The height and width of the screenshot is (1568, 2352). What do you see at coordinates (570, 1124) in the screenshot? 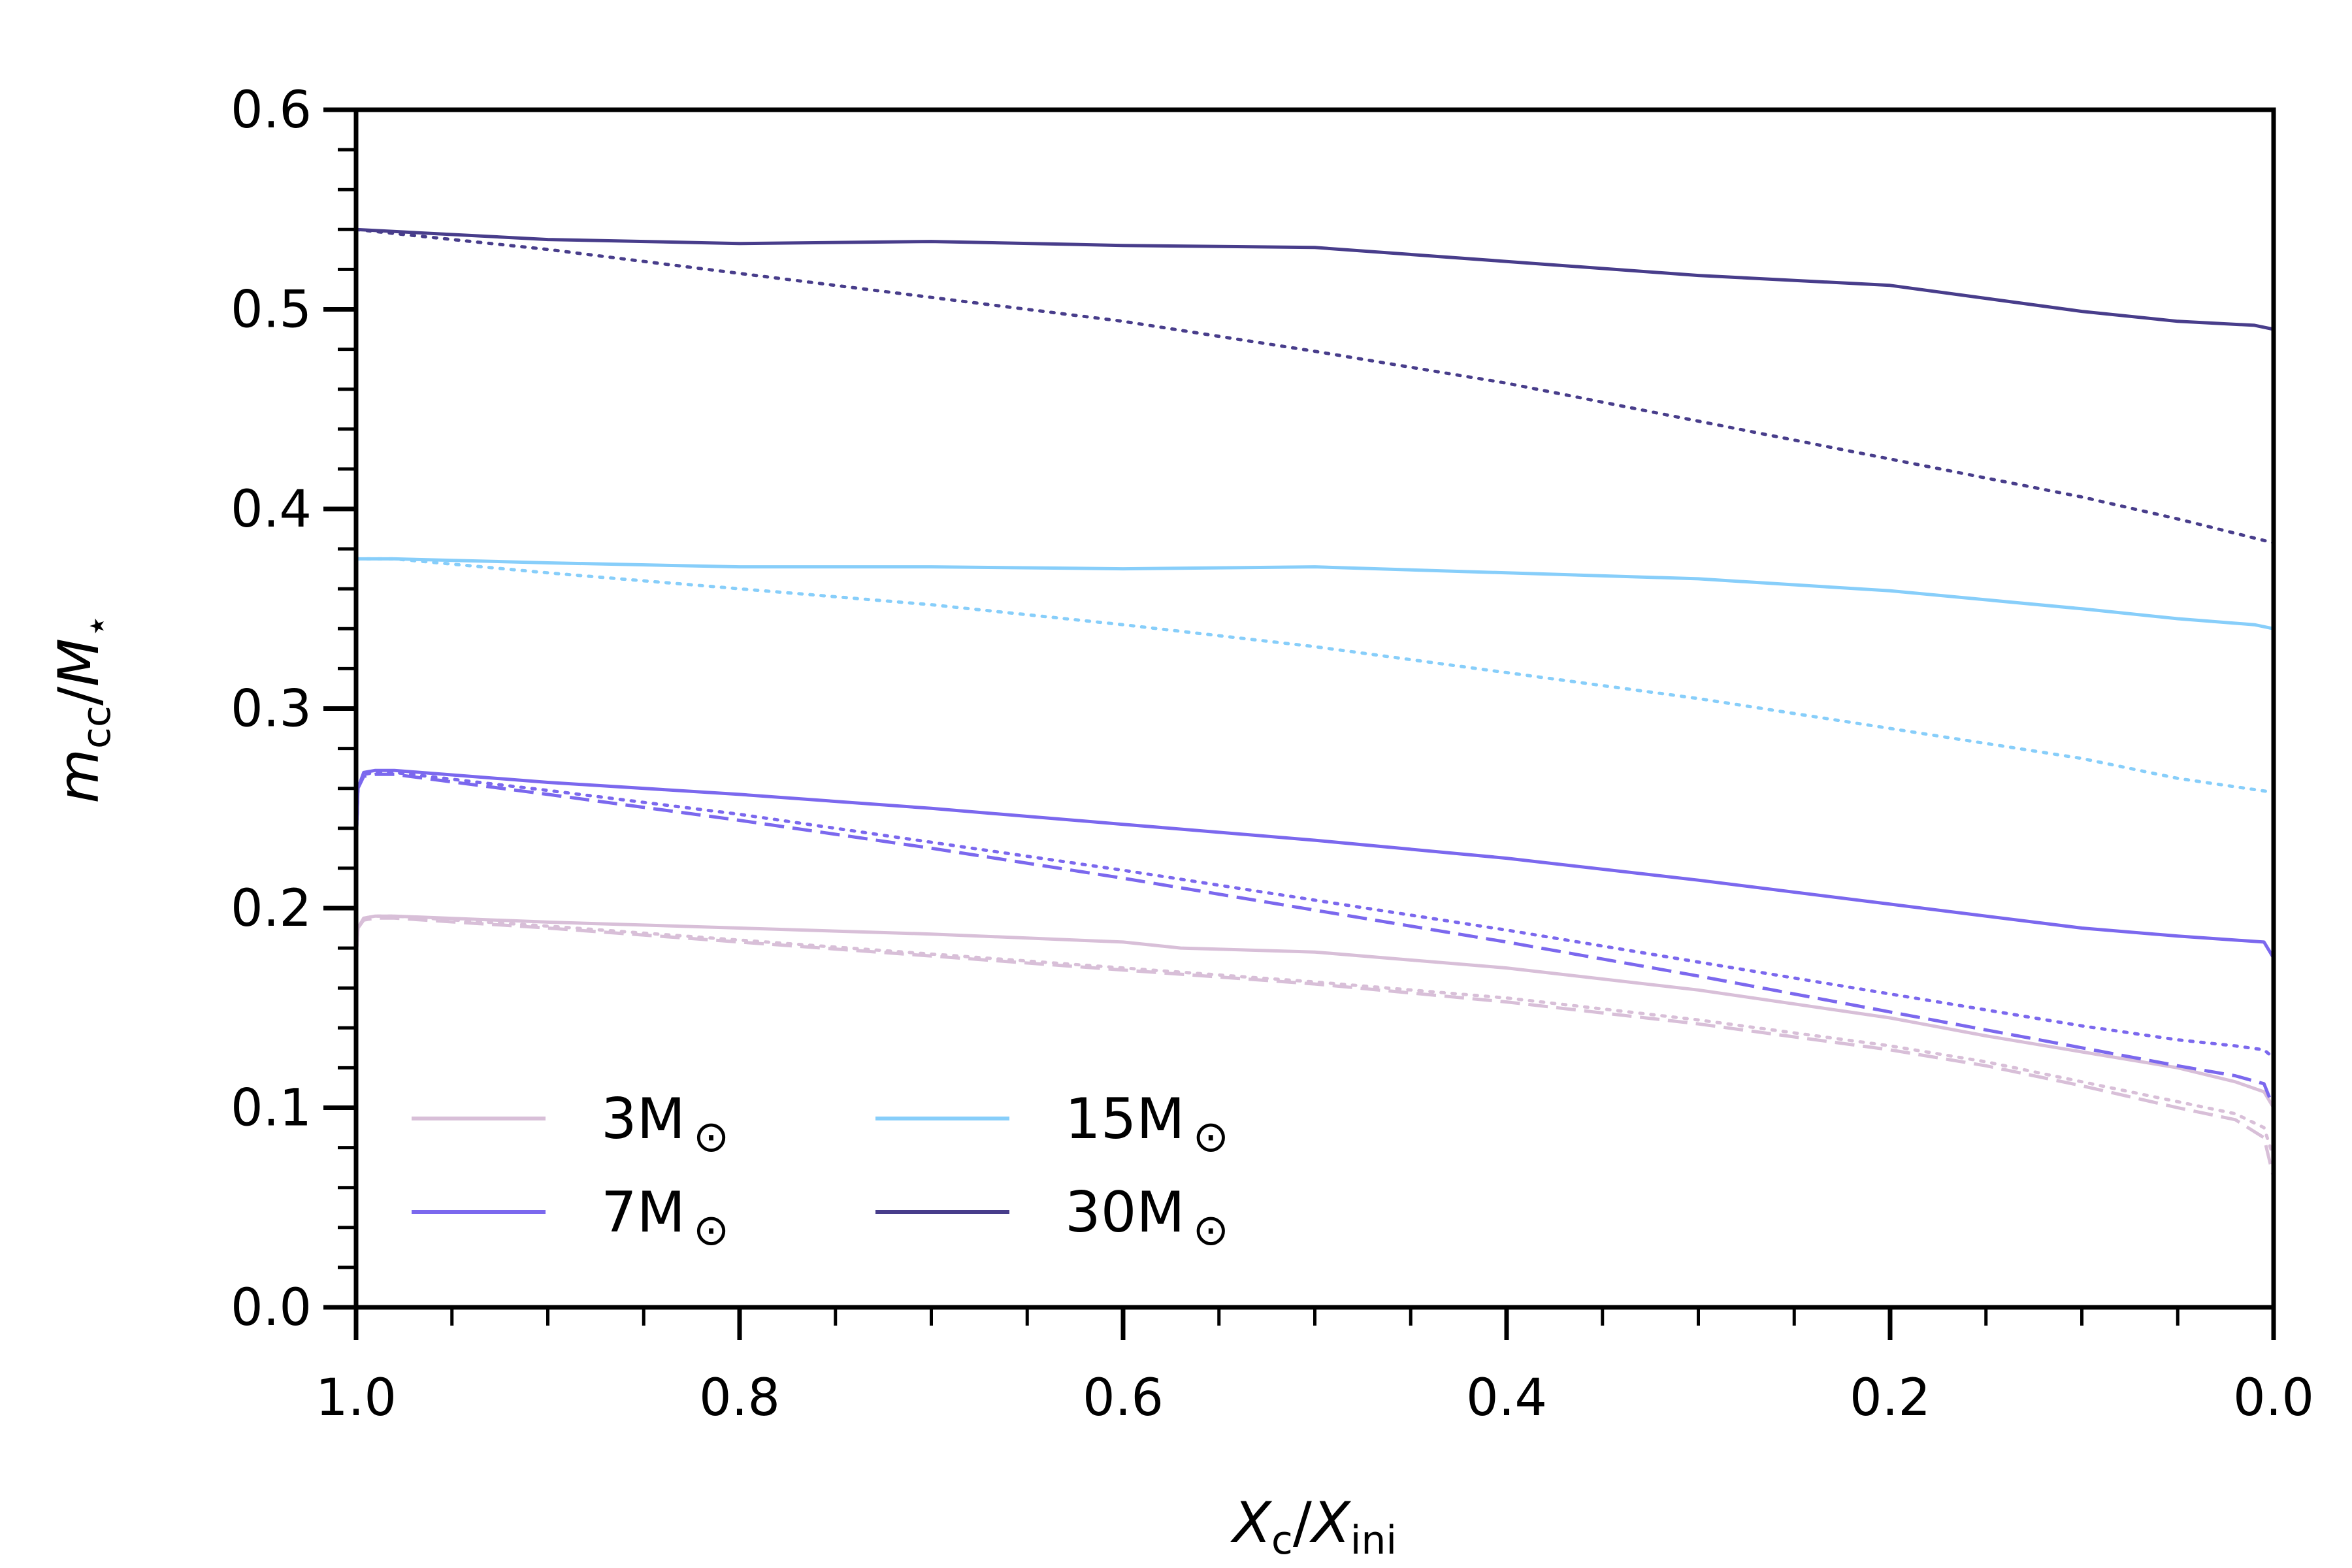
I see `legend-entry-3m: 3M ⊙` at bounding box center [570, 1124].